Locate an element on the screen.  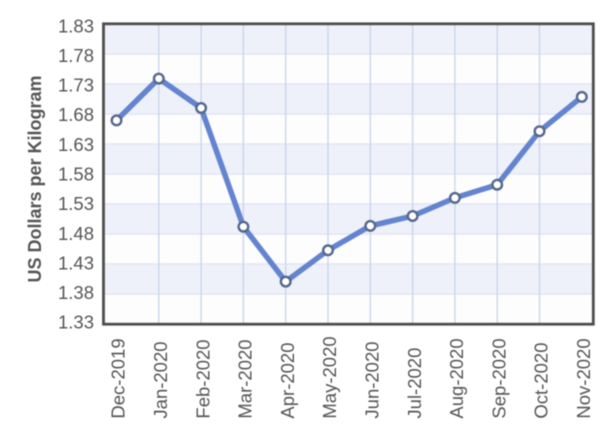
svg-text: Oct-2020 is located at coordinates (541, 380).